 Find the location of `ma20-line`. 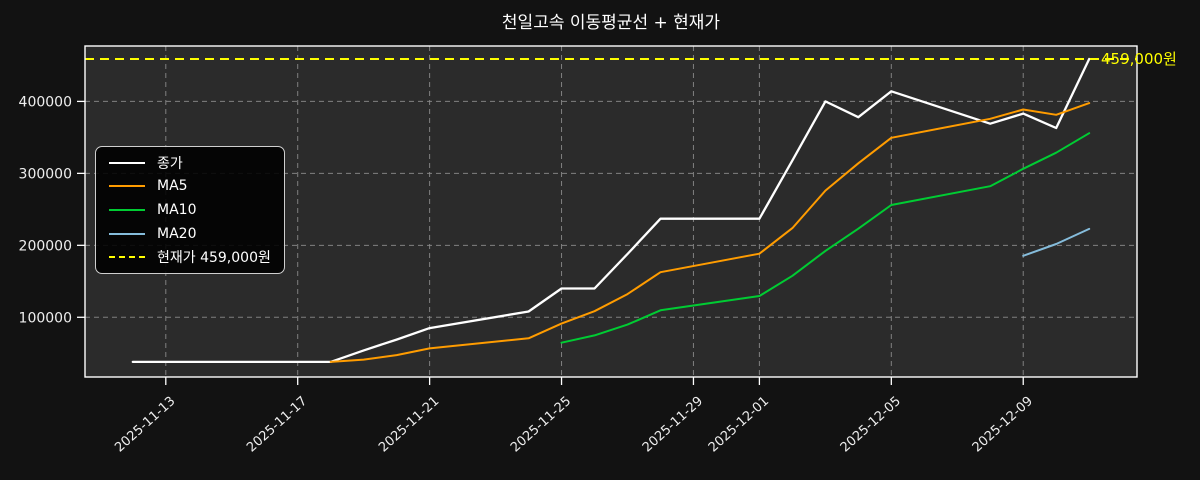

ma20-line is located at coordinates (1056, 242).